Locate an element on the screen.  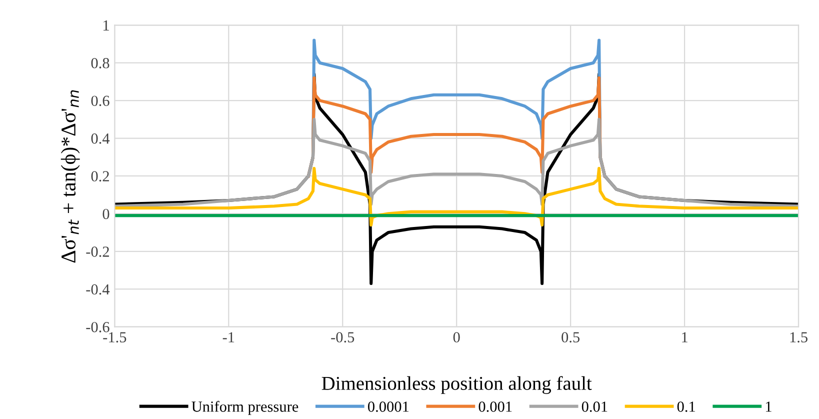
x-tick-label: 0 is located at coordinates (456, 337).